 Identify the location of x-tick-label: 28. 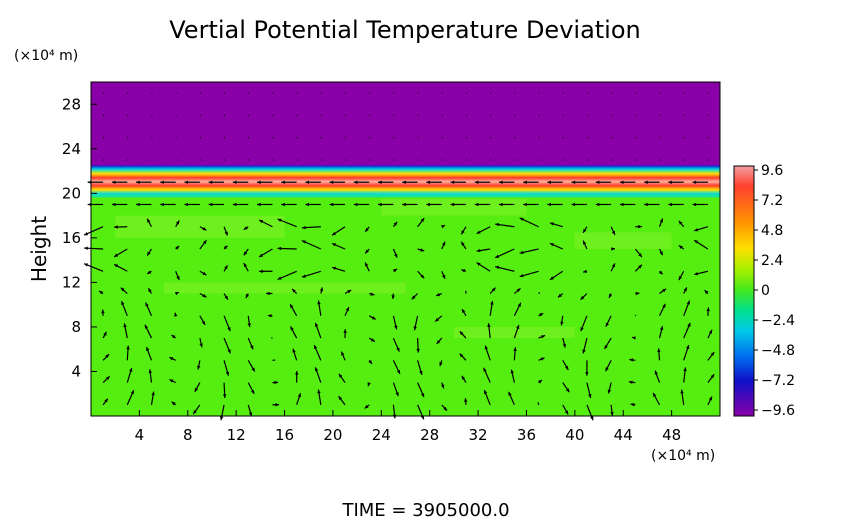
(429, 435).